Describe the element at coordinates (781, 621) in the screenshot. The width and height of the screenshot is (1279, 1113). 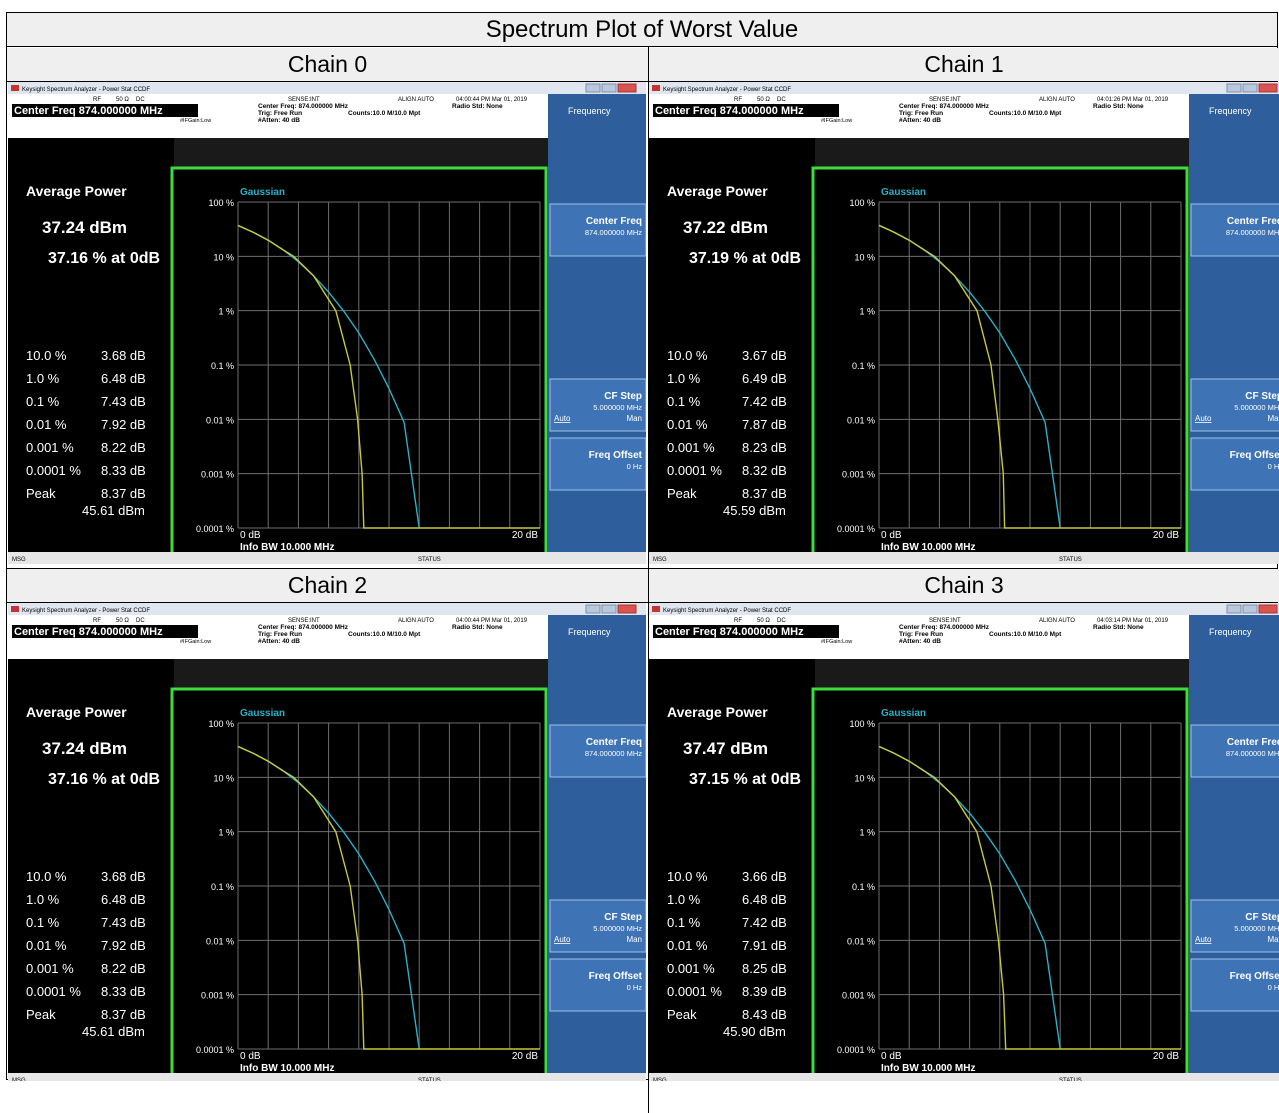
I see `coupling-label: DC` at that location.